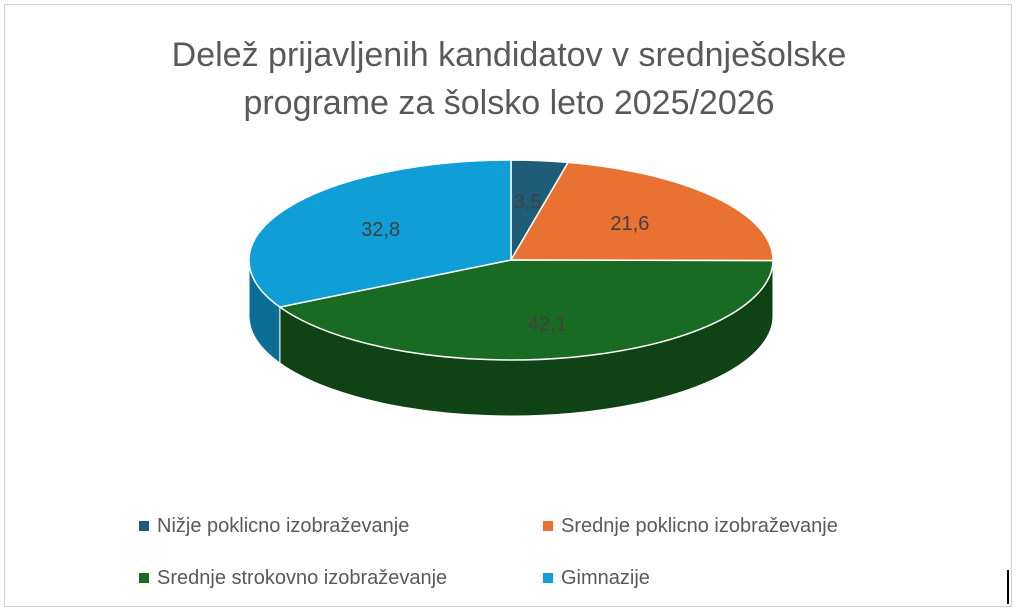 This screenshot has width=1020, height=615. I want to click on legend-item-0: Nižje poklicno izobraževanje, so click(341, 526).